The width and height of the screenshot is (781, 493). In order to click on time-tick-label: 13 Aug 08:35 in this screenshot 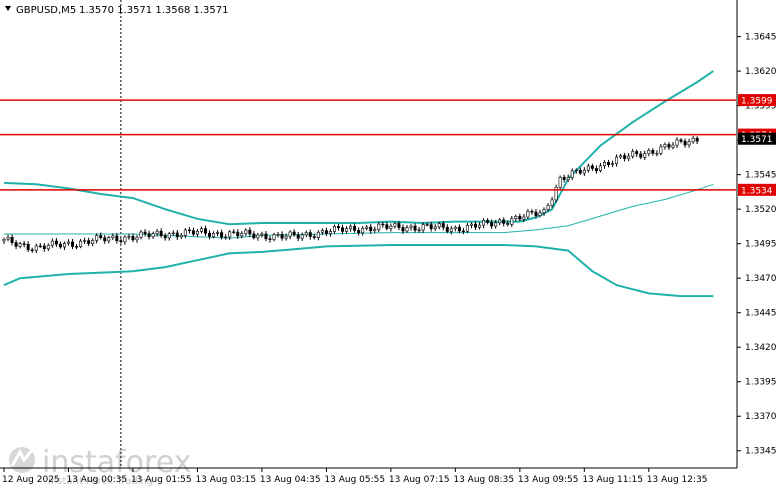, I will do `click(483, 480)`.